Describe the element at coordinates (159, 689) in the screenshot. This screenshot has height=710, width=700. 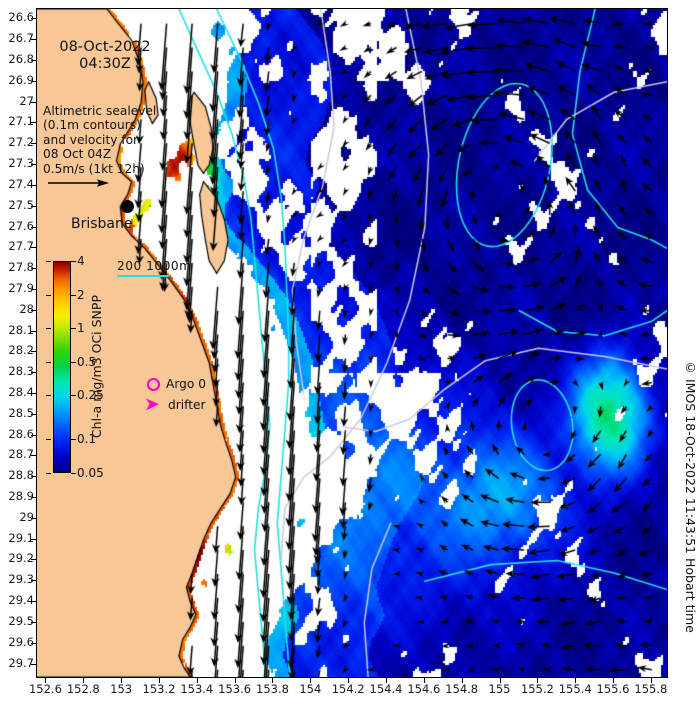
I see `x-axis-label: 153.2` at that location.